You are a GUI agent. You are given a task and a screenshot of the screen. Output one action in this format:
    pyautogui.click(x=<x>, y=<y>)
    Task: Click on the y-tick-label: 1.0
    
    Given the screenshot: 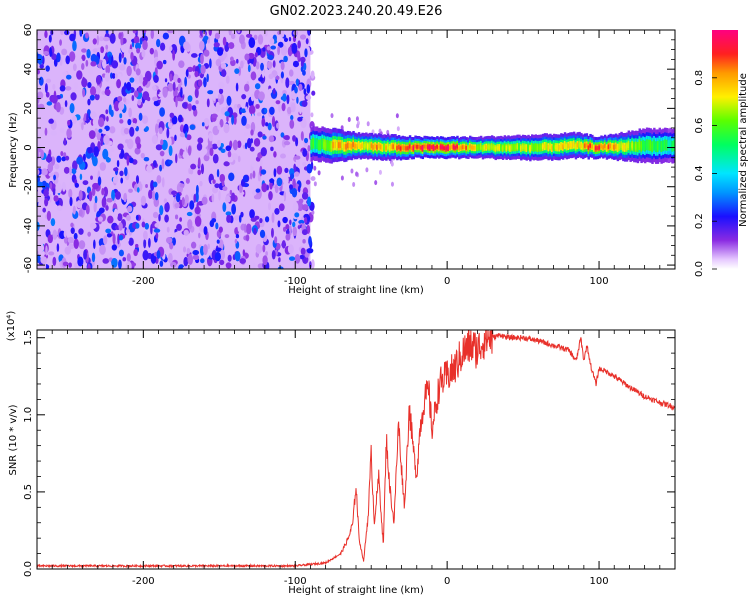 What is the action you would take?
    pyautogui.click(x=28, y=415)
    